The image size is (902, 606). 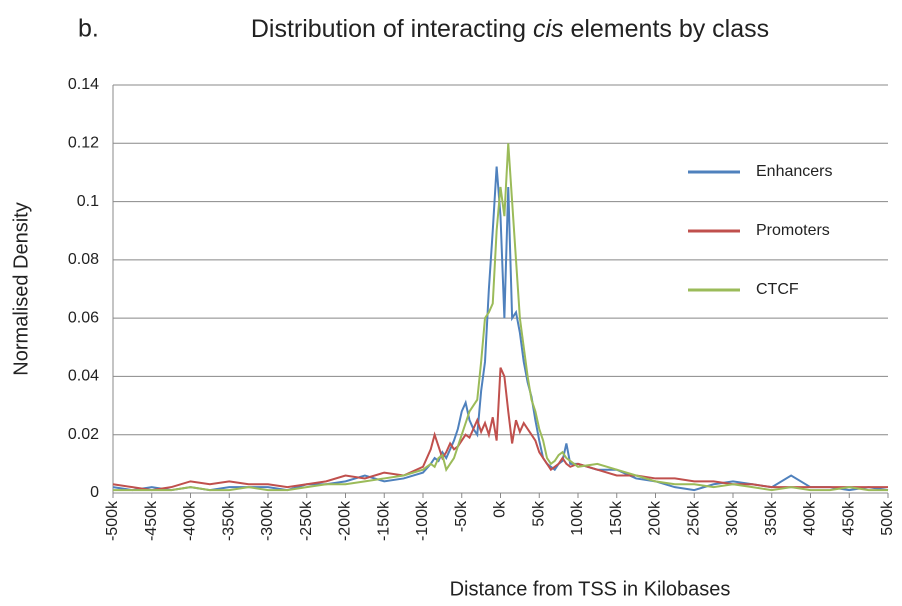 I want to click on y-axis-title: Normalised Density, so click(x=21, y=288).